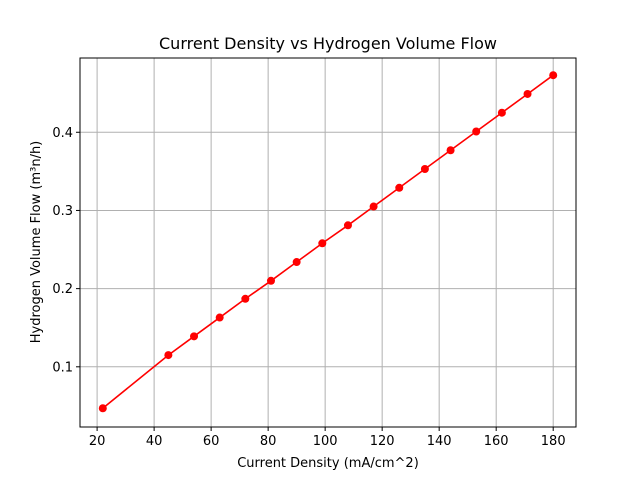 This screenshot has width=640, height=480. Describe the element at coordinates (439, 441) in the screenshot. I see `x-tick-label: 140` at that location.